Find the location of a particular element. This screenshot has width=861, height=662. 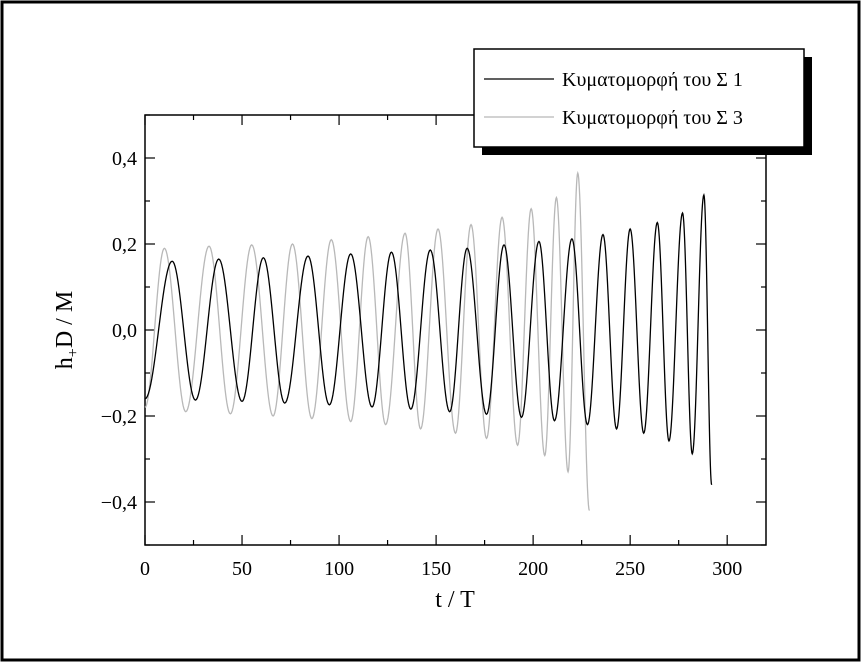

y-tick-labels: −0,4 −0,2 0,0 0,2 0,4 is located at coordinates (119, 331).